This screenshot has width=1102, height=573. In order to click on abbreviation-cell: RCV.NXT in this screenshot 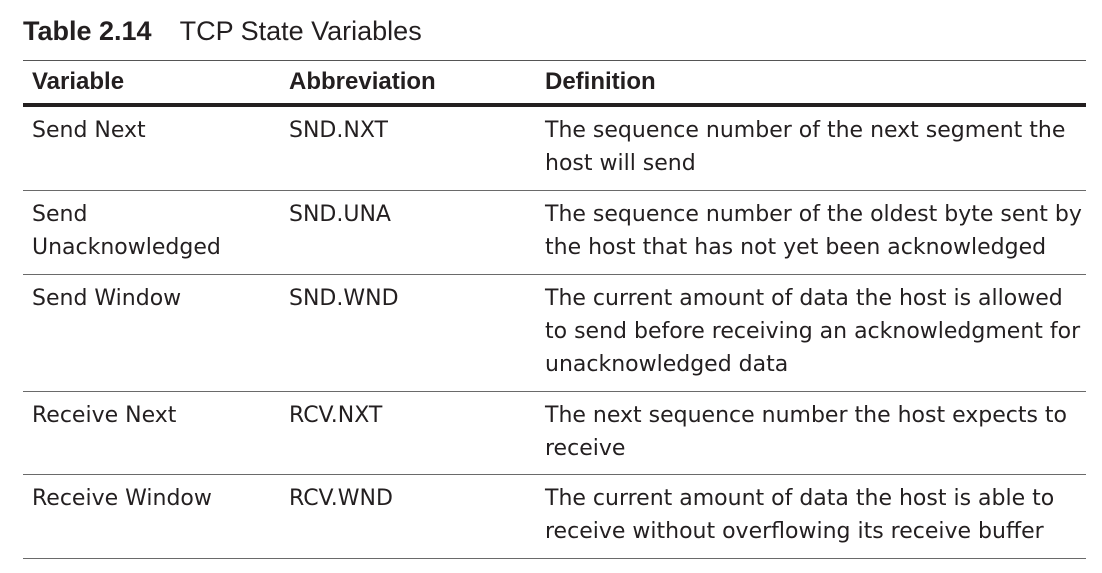, I will do `click(336, 415)`.